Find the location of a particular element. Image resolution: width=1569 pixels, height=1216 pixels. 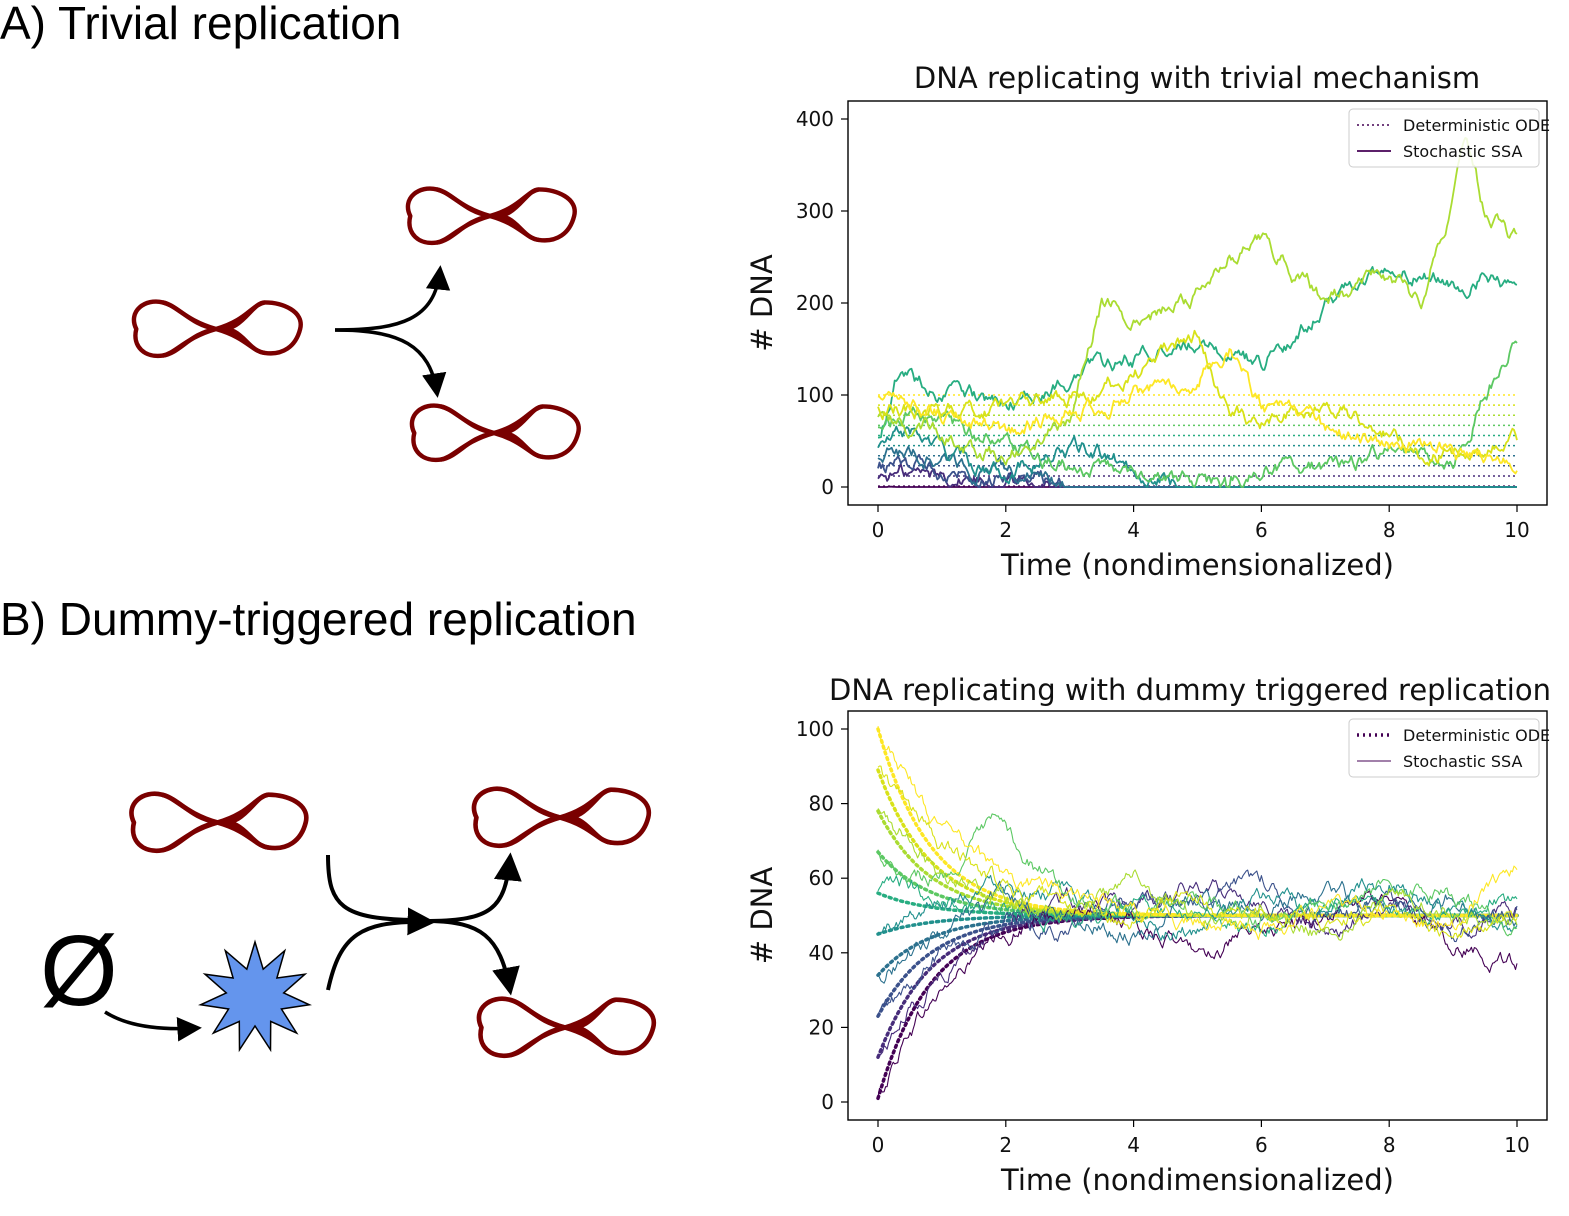

null-species-icon: Ø is located at coordinates (79, 971).